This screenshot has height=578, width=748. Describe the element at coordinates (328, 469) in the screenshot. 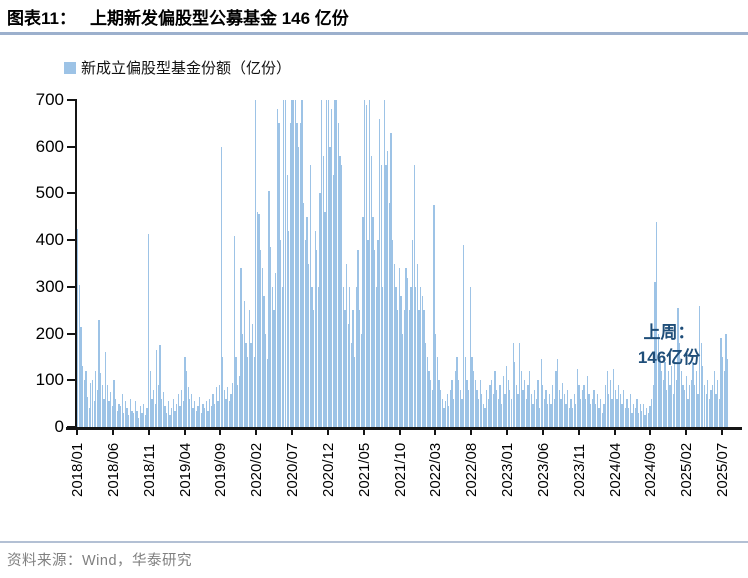

I see `x-tick-label: 2020/12` at that location.